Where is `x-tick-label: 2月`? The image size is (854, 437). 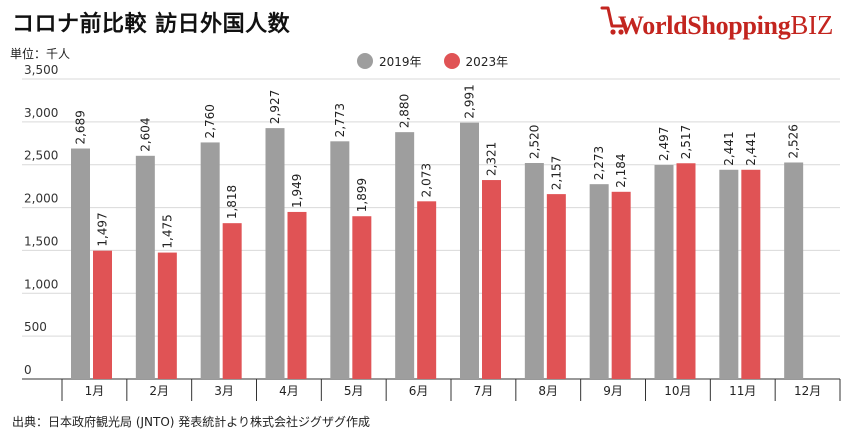 x-tick-label: 2月 is located at coordinates (159, 391).